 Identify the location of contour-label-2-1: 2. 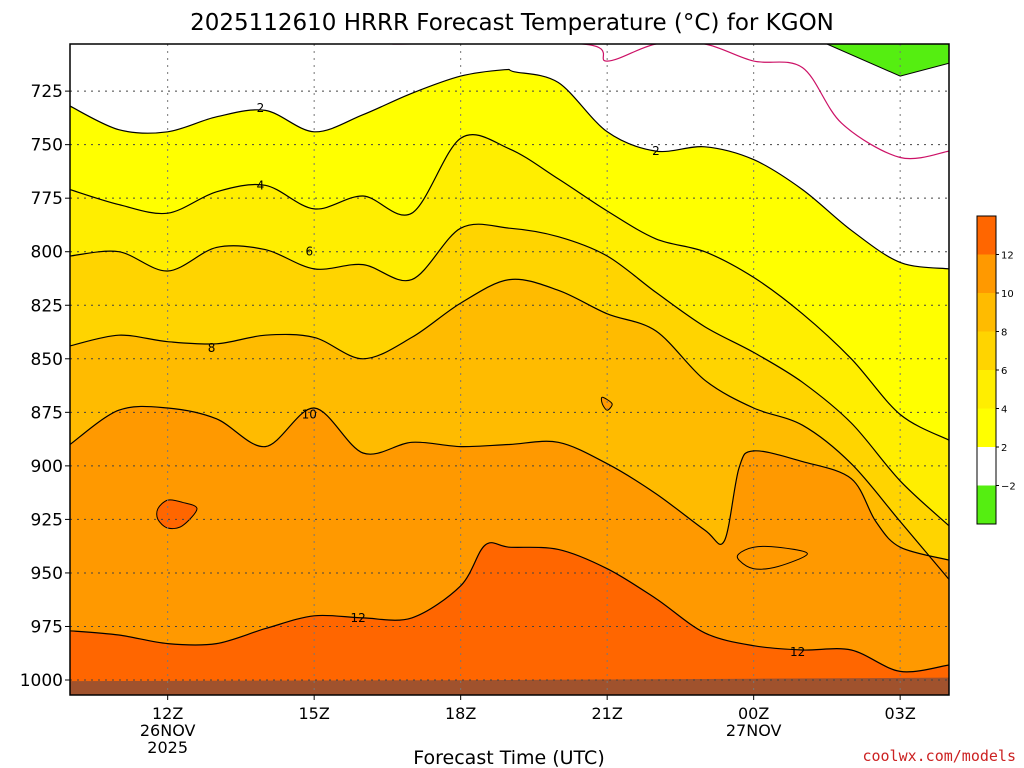
(656, 151).